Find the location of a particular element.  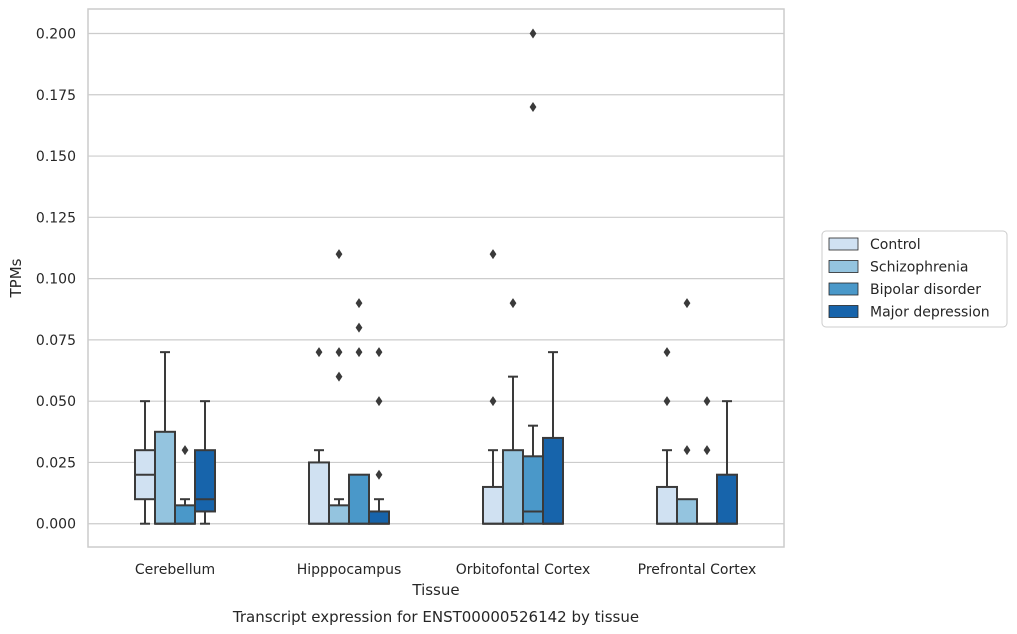

x-tick-label: Cerebellum is located at coordinates (175, 570).